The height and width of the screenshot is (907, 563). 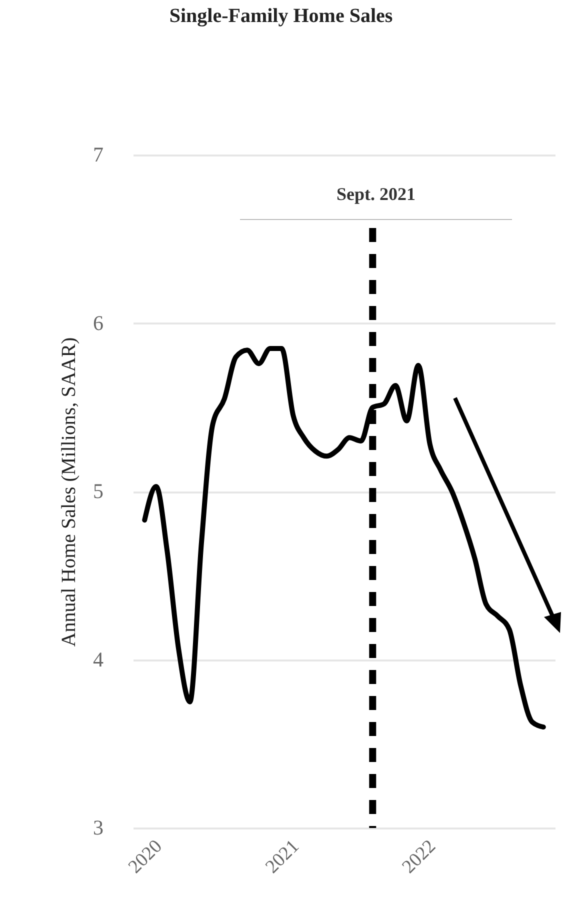 I want to click on y-axis-title: Annual Home Sales (Millions, SAAR), so click(x=69, y=492).